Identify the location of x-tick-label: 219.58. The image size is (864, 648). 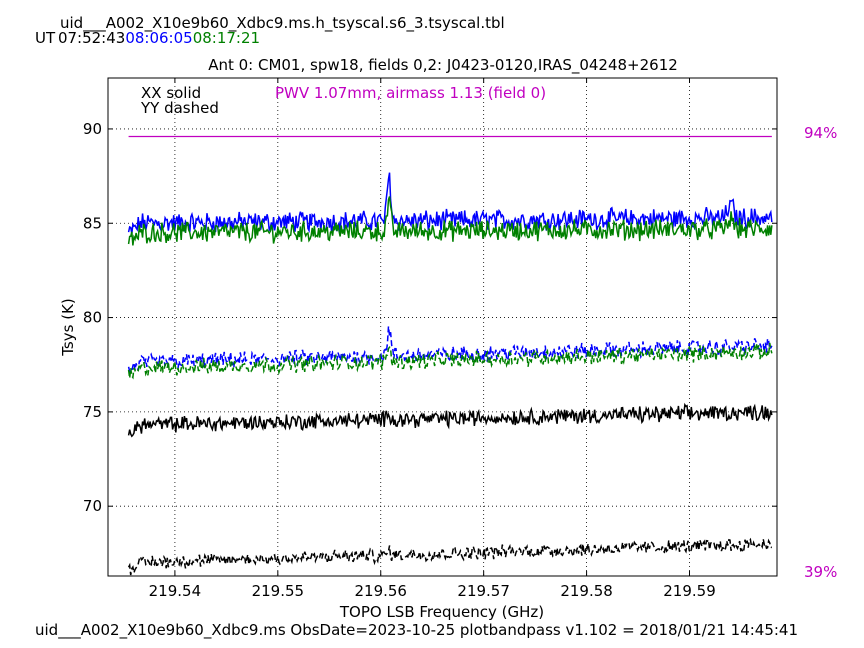
(586, 591).